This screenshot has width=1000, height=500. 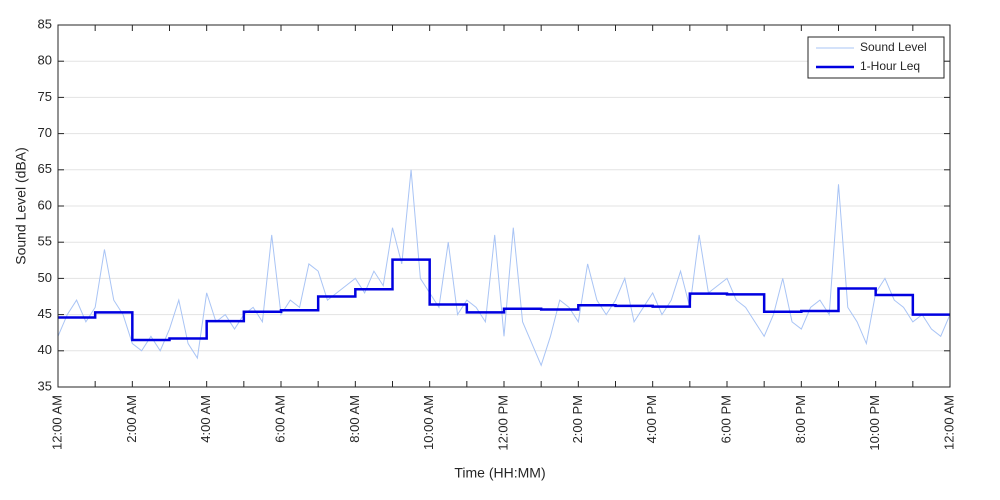 What do you see at coordinates (45, 277) in the screenshot?
I see `y-tick-label: 50` at bounding box center [45, 277].